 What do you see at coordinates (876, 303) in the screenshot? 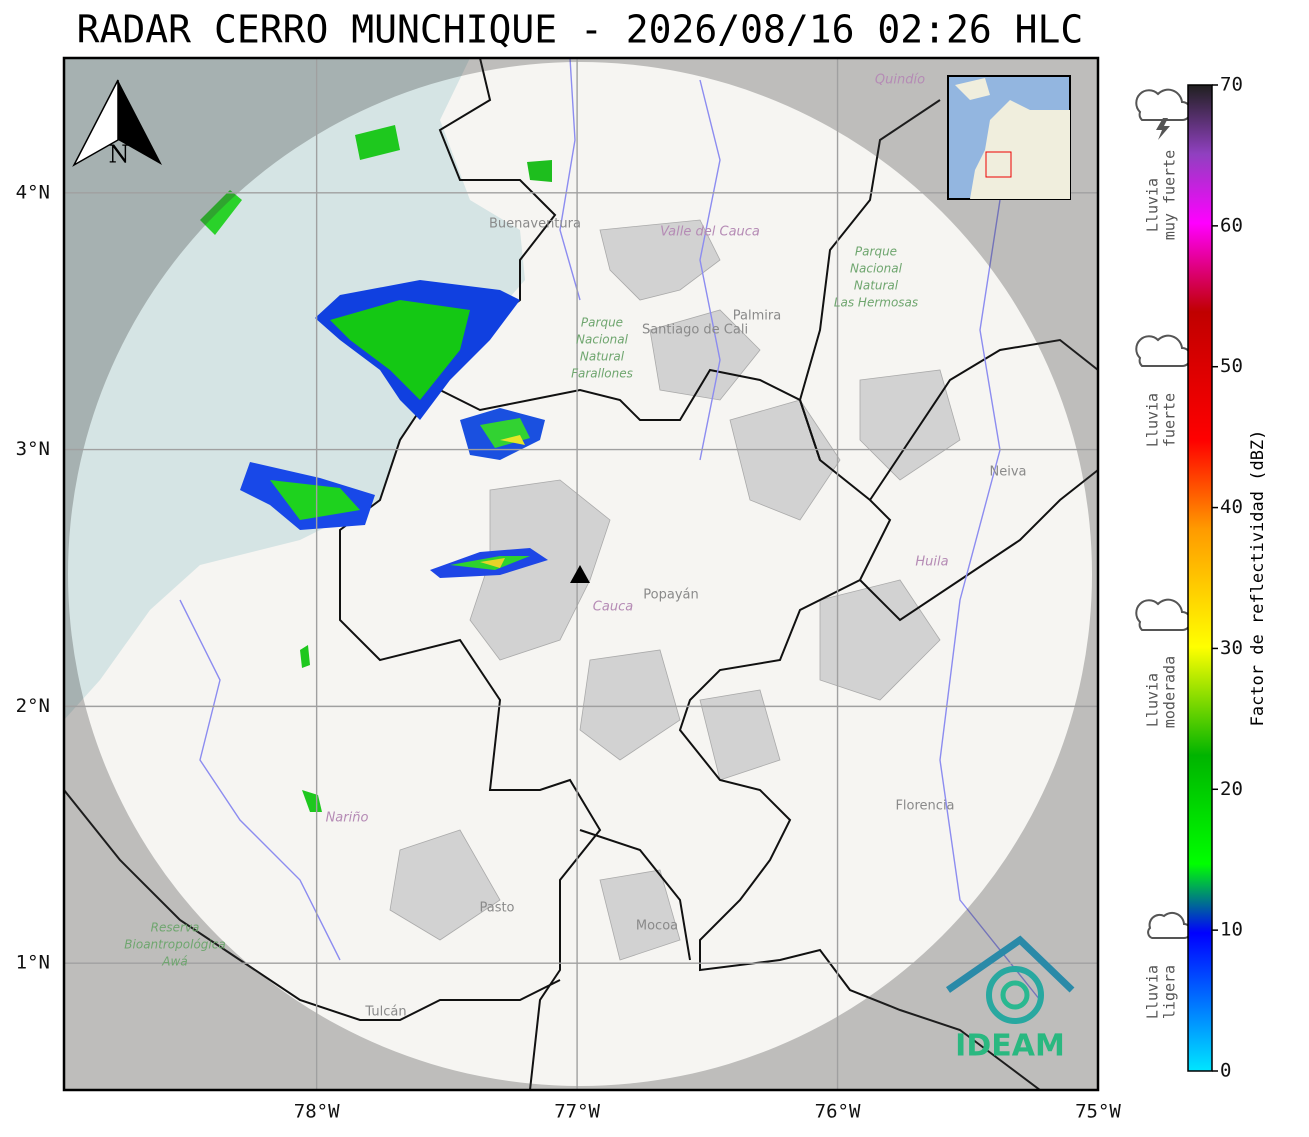
I see `park-label: Las Hermosas` at bounding box center [876, 303].